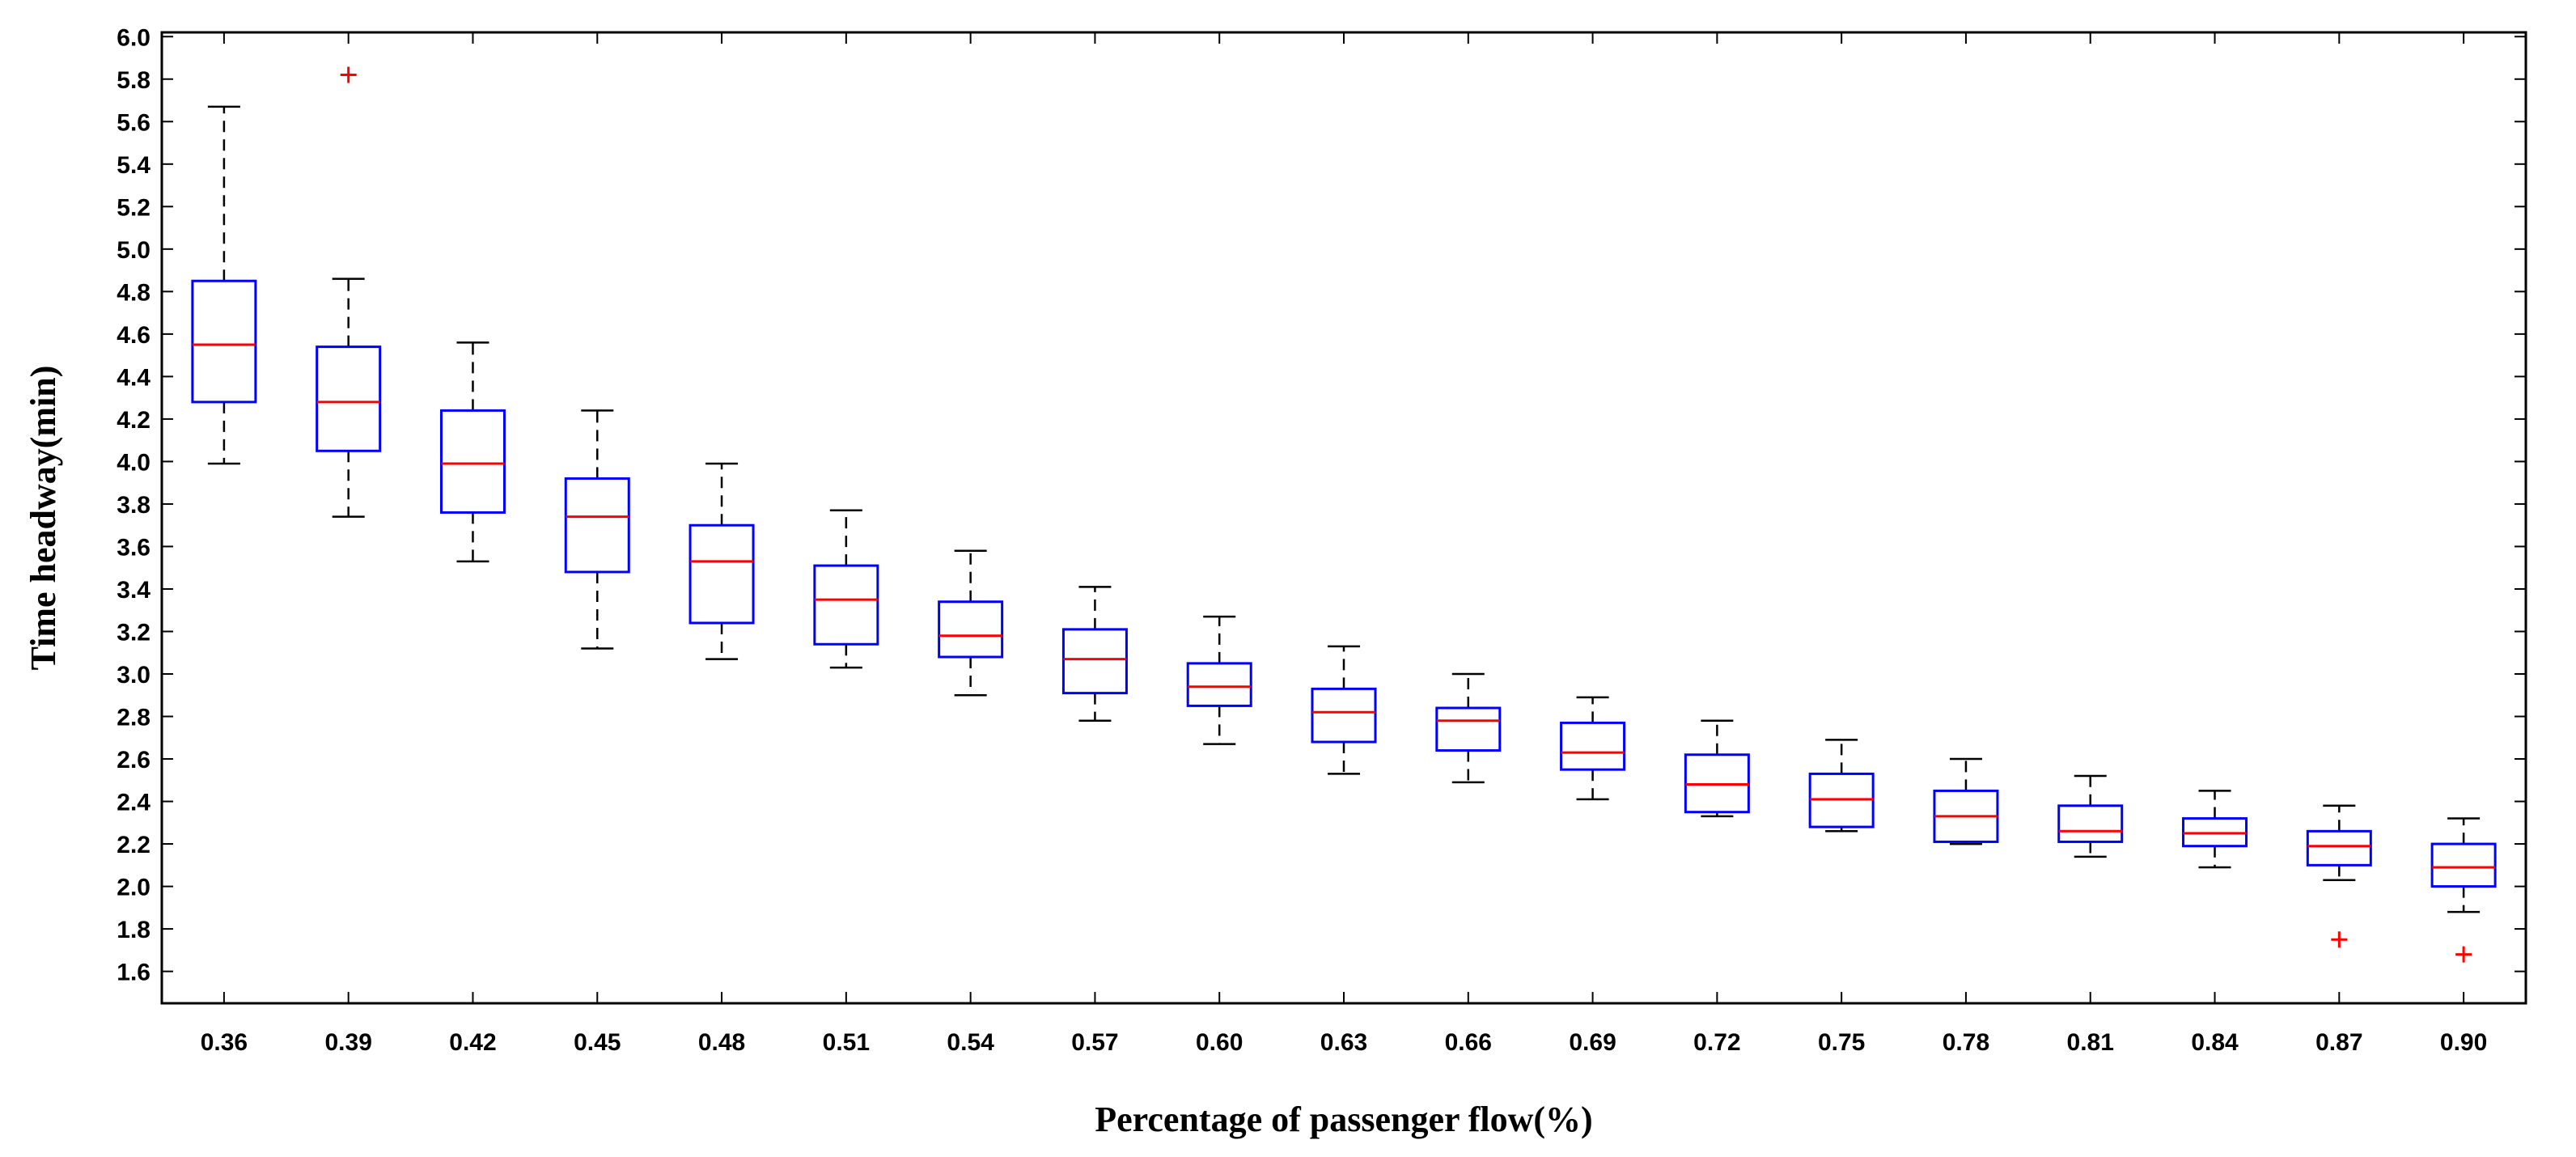 Image resolution: width=2576 pixels, height=1157 pixels. I want to click on y-tick-label: 3.0, so click(133, 675).